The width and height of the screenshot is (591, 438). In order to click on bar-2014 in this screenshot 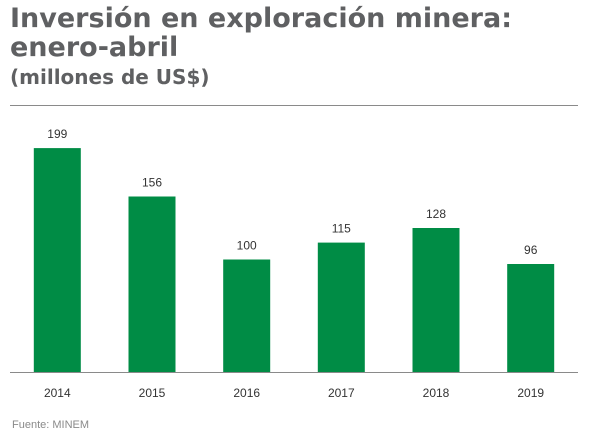, I will do `click(57, 260)`.